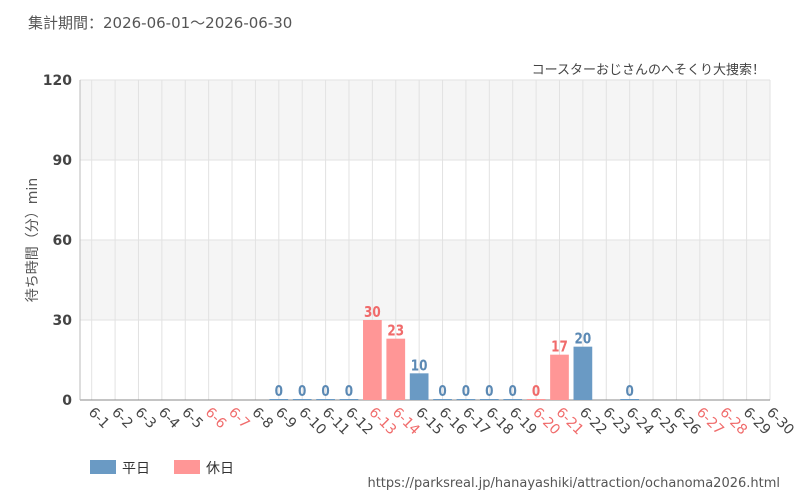 The height and width of the screenshot is (500, 800). I want to click on x-tick-label: 6-7, so click(238, 418).